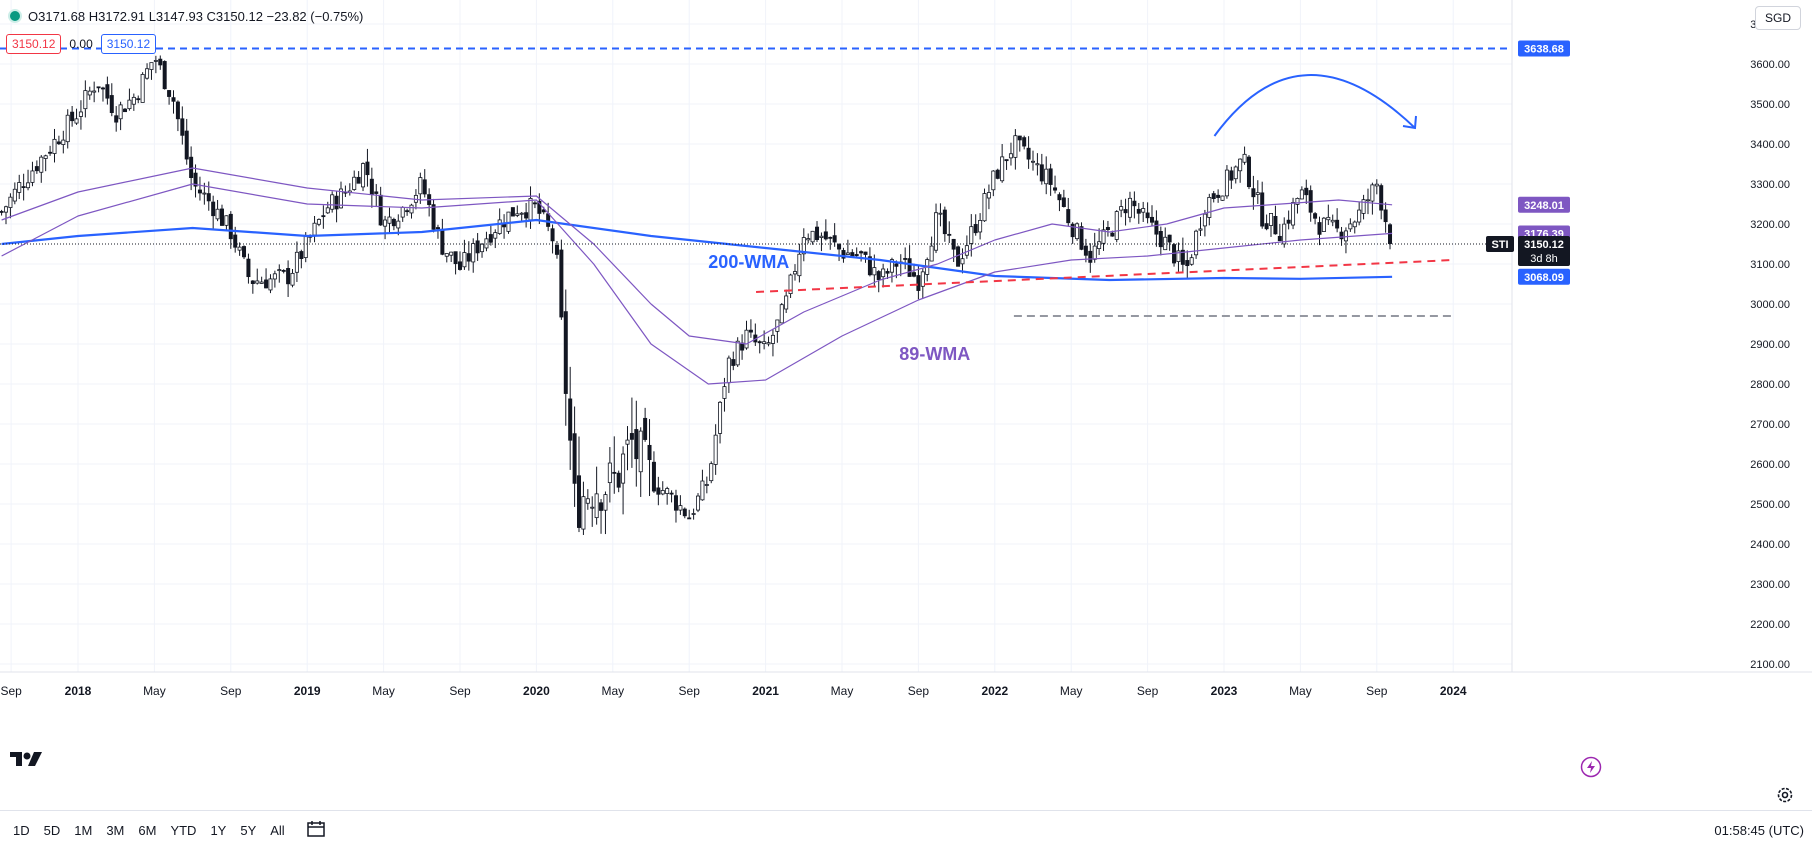  I want to click on ask-price-chip: 3150.12, so click(128, 44).